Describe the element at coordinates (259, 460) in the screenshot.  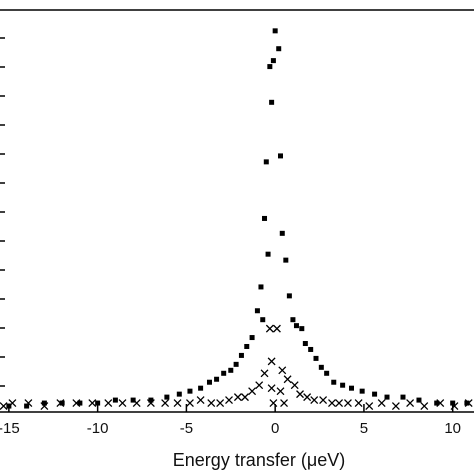
I see `x-axis-label: Energy transfer (μeV)` at that location.